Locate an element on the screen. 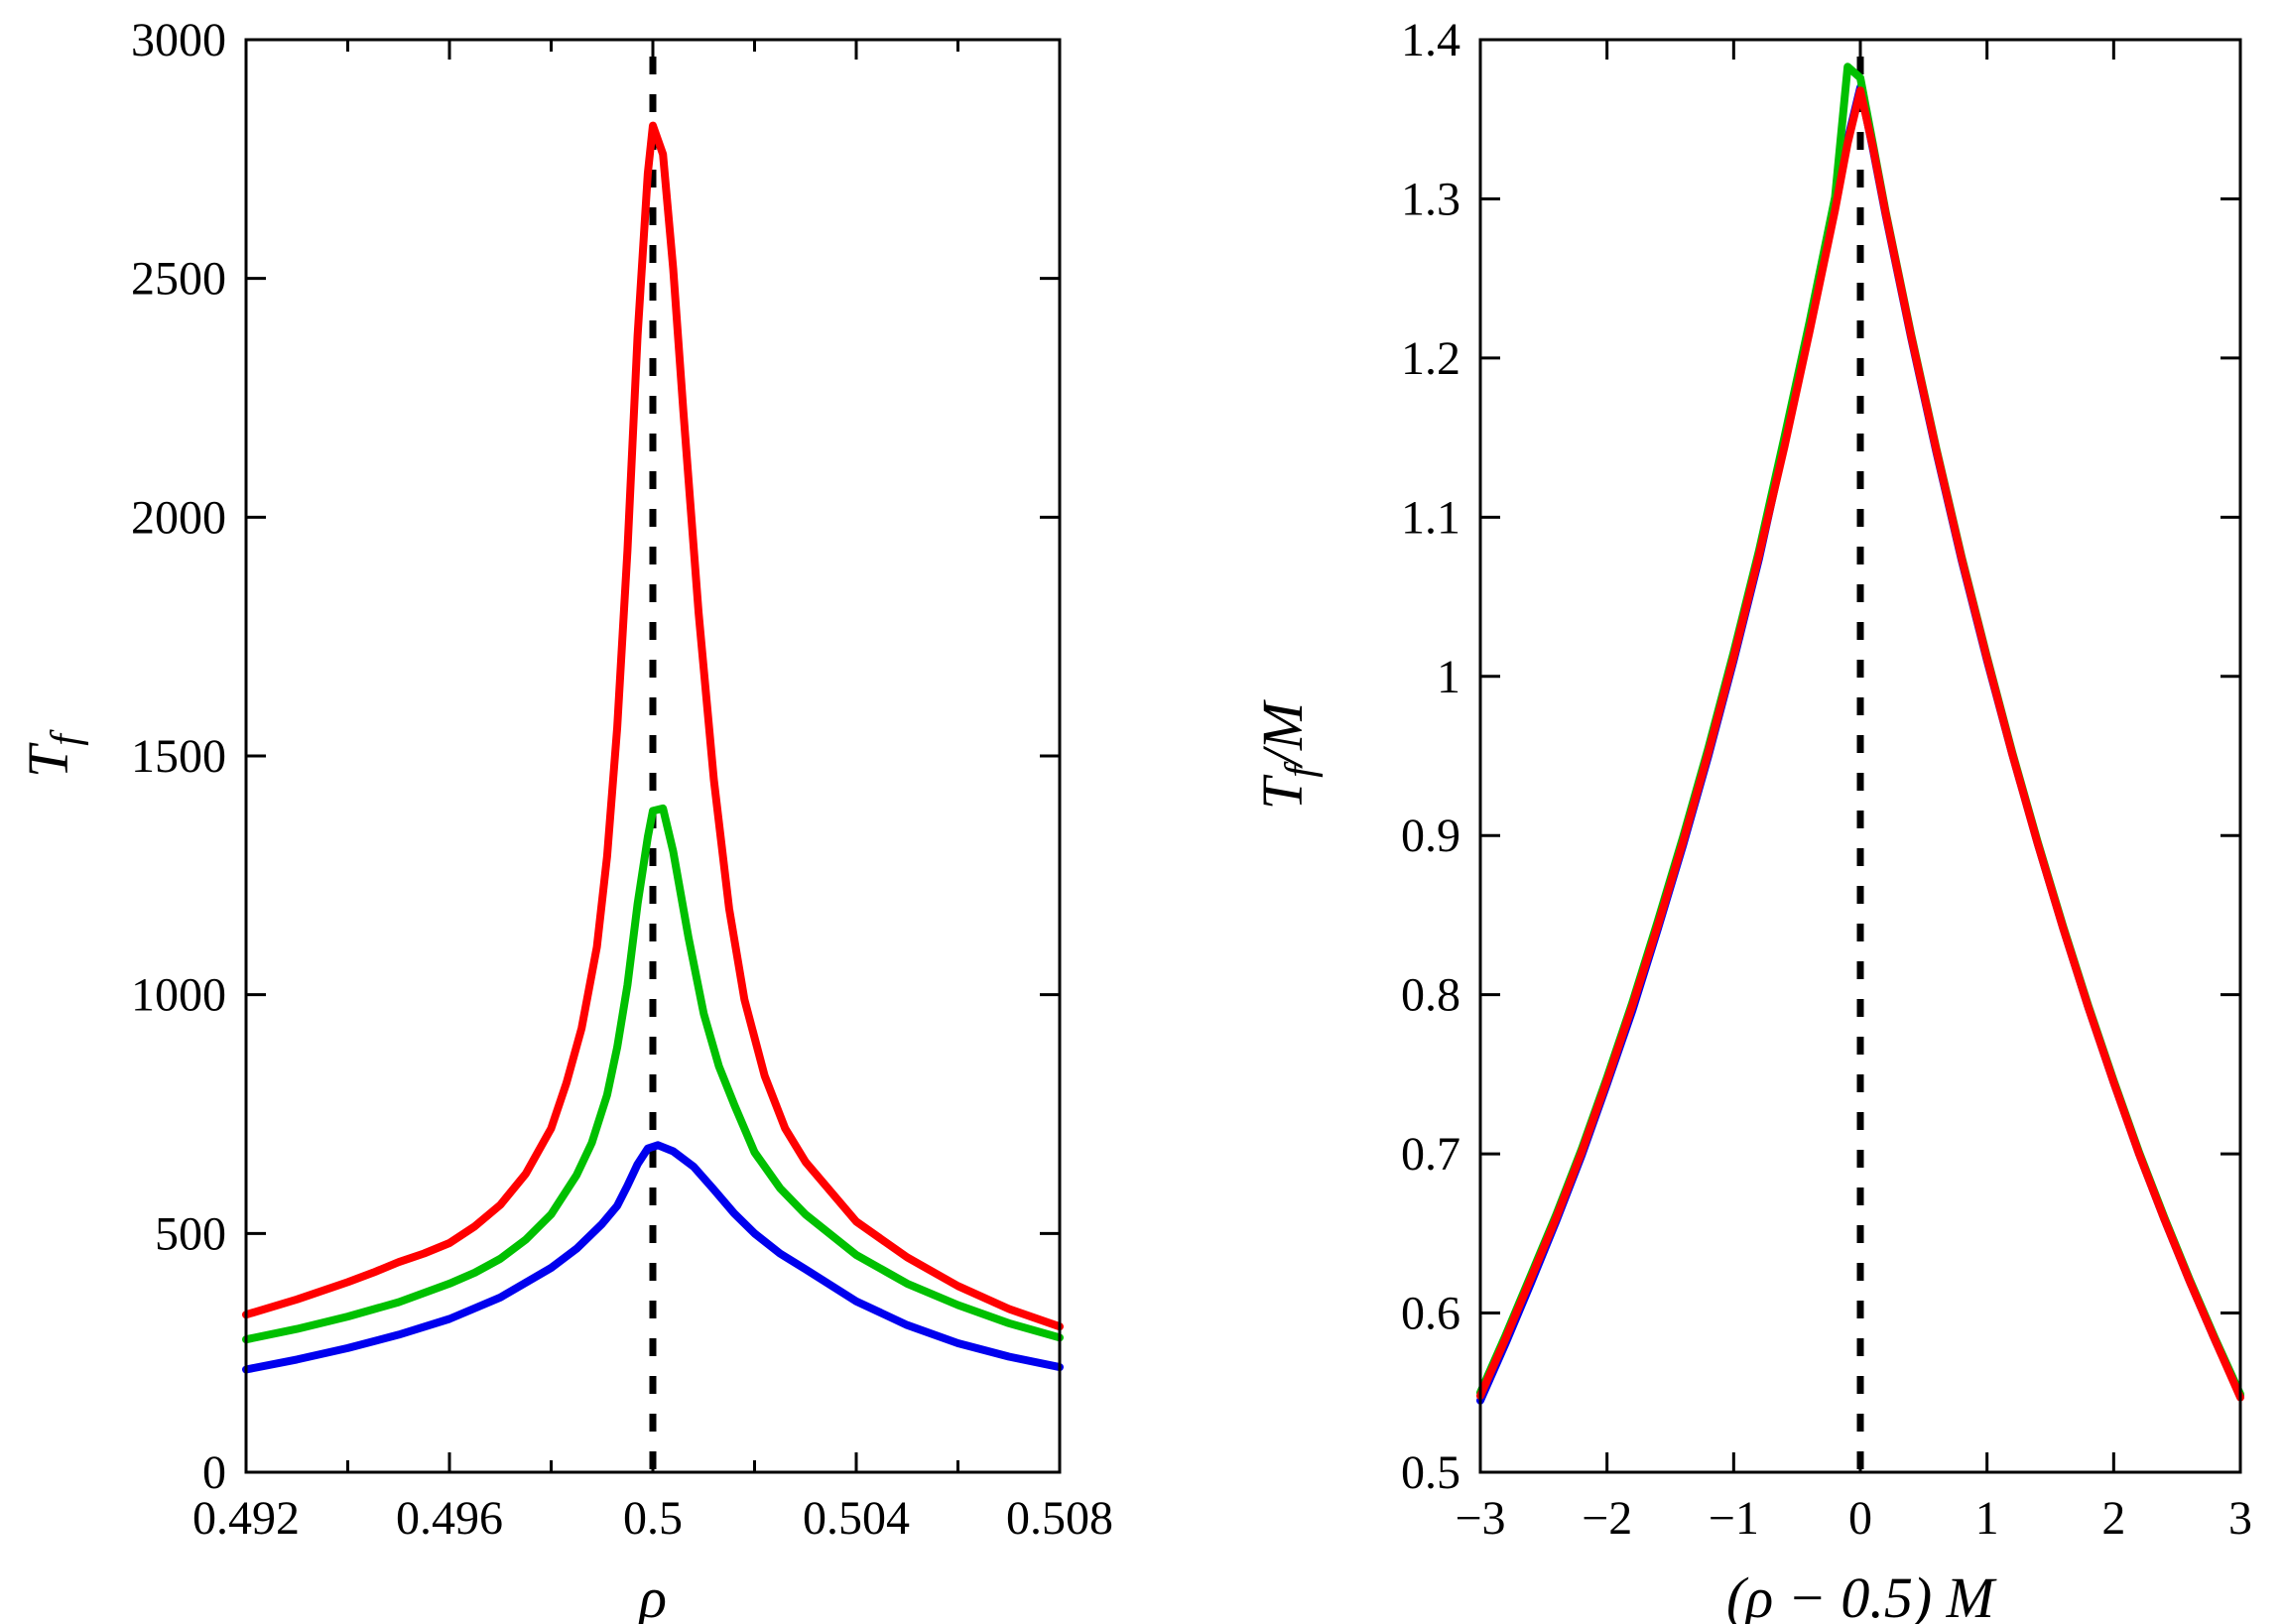 This screenshot has height=1624, width=2285. right-x-axis-title: (ρ − 0.5) M is located at coordinates (1861, 1594).